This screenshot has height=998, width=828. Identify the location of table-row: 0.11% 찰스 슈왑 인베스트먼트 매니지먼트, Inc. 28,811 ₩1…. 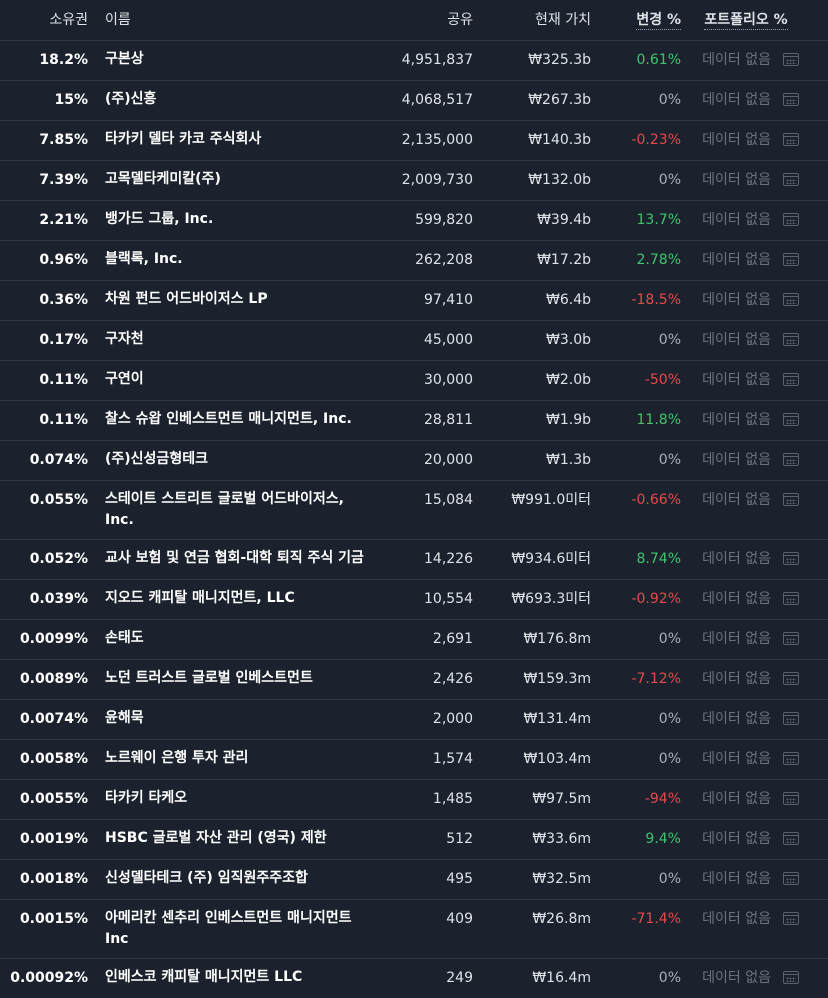
(414, 421).